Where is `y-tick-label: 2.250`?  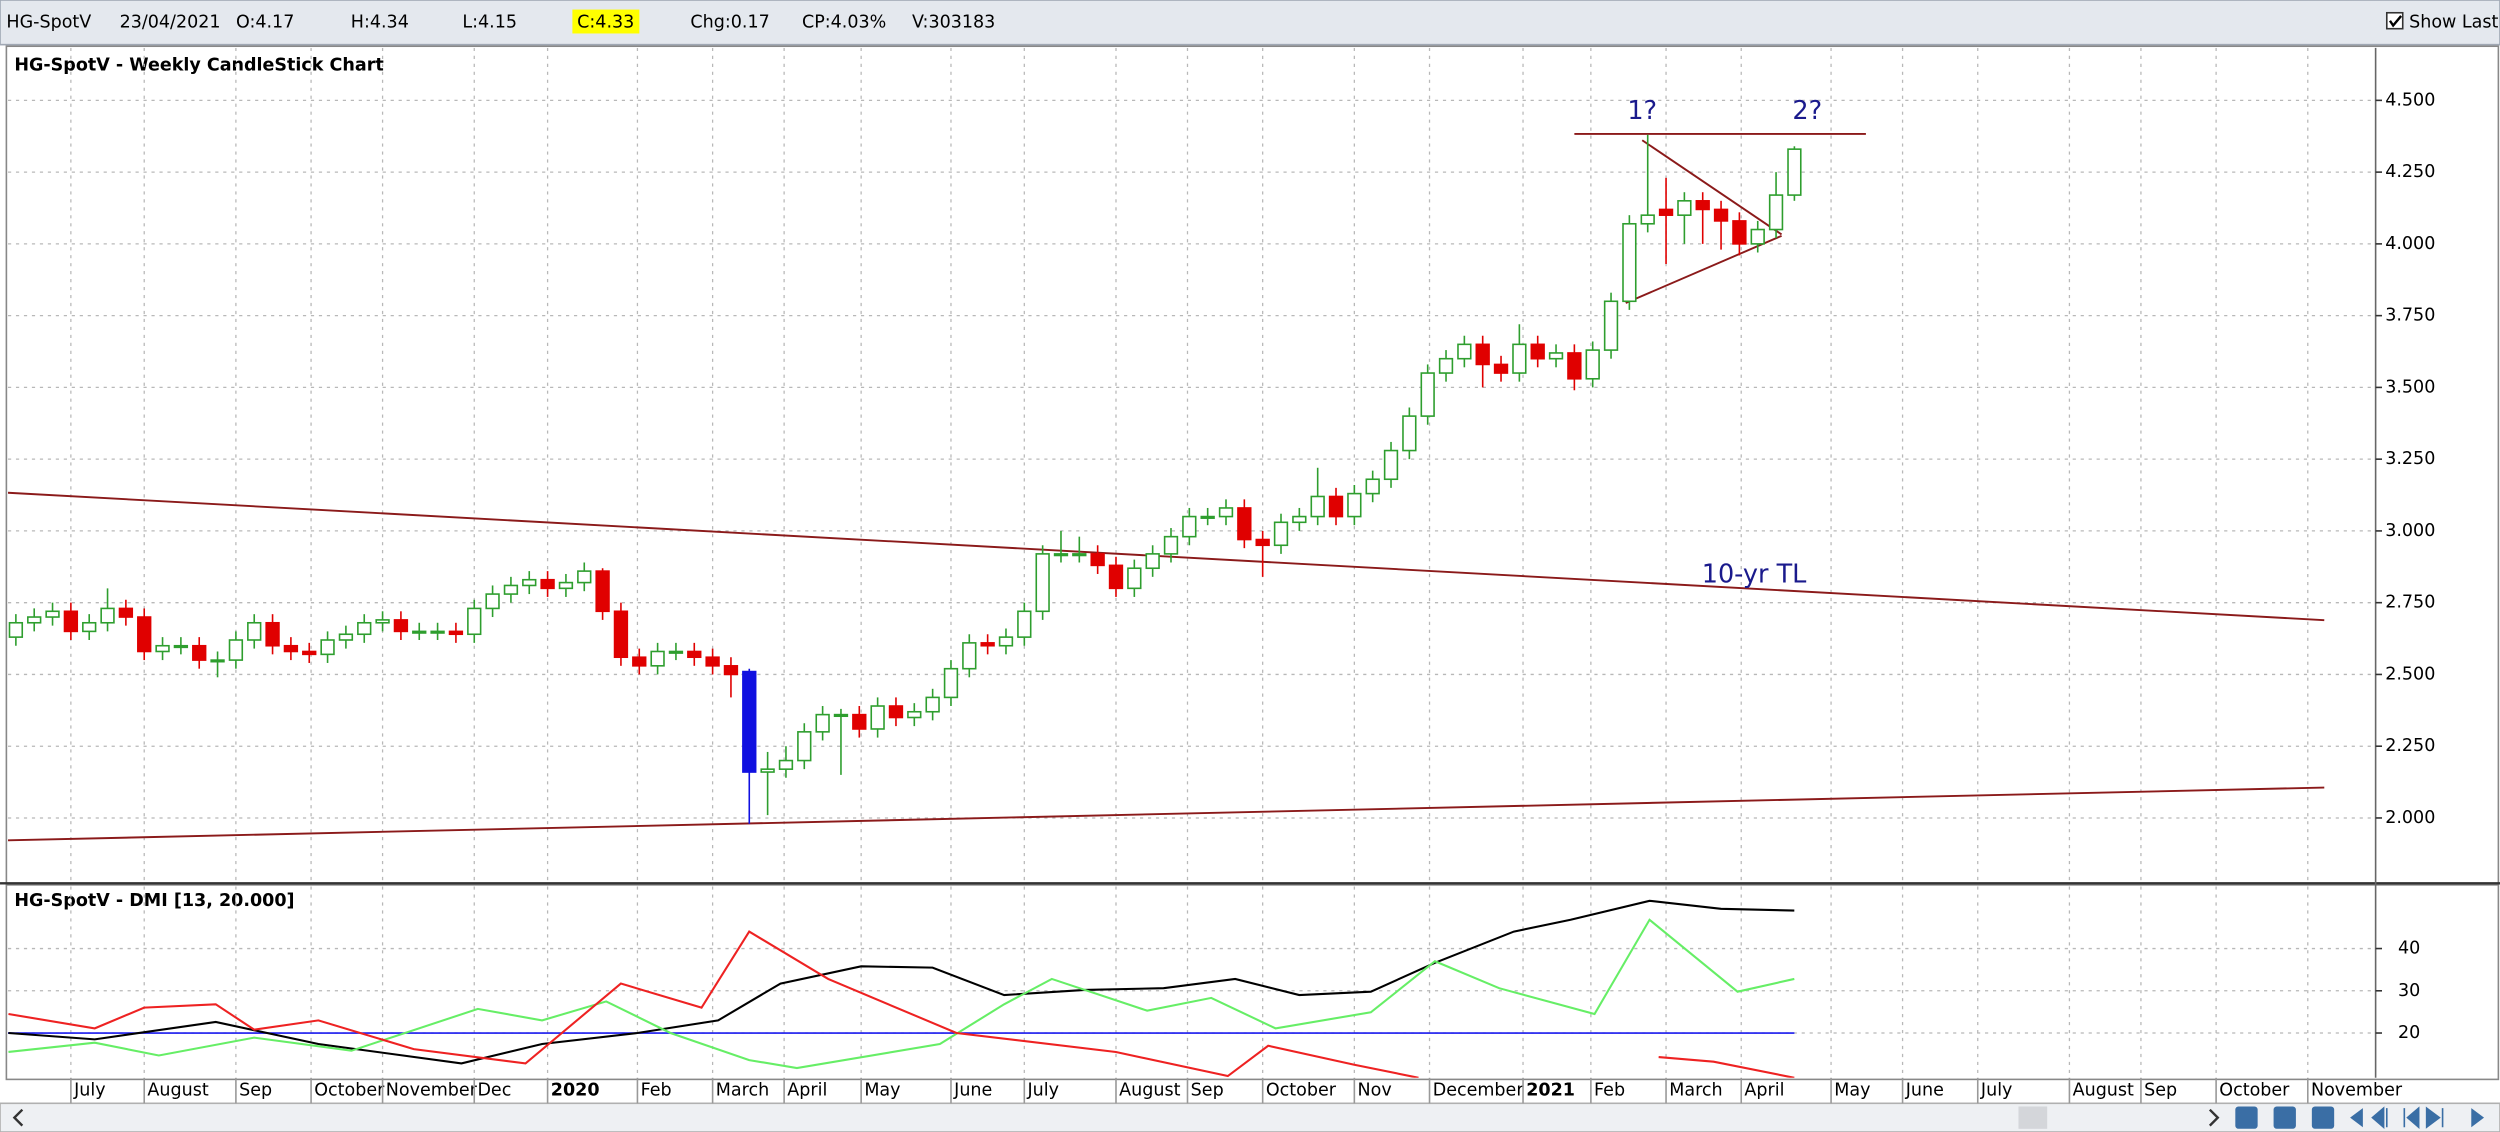
y-tick-label: 2.250 is located at coordinates (2410, 746).